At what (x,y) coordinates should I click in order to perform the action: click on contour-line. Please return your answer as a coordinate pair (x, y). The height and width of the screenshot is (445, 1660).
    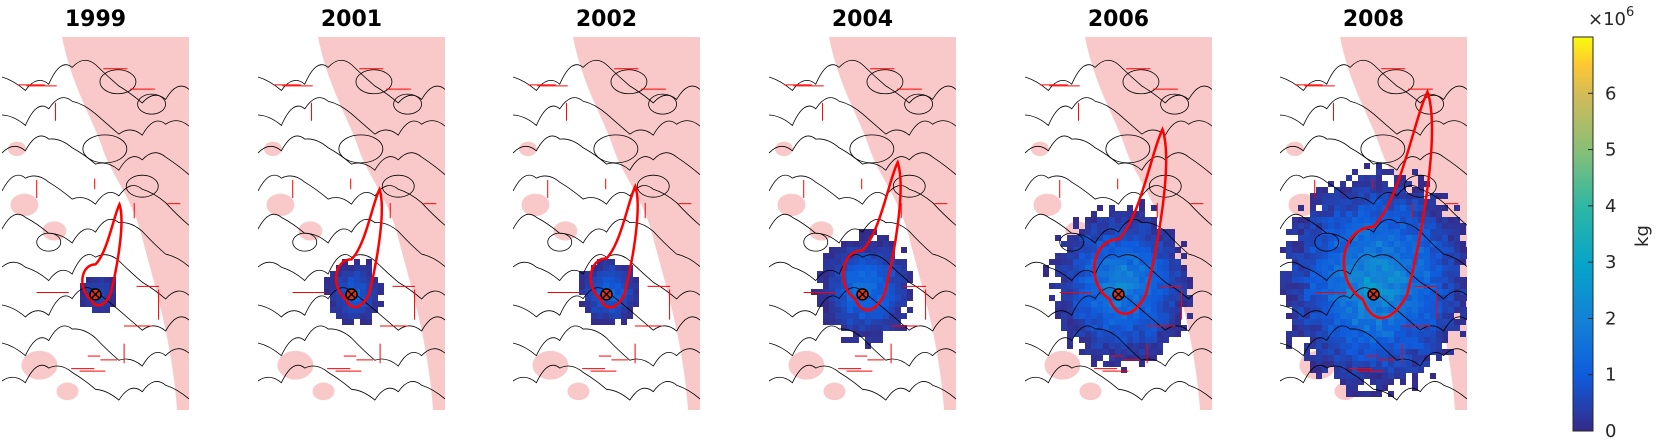
    Looking at the image, I should click on (1118, 346).